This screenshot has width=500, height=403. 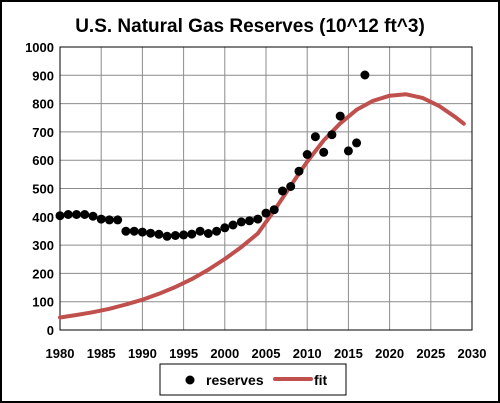 I want to click on chart-title: U.S. Natural Gas Reserves (10^12 ft^3), so click(x=250, y=26).